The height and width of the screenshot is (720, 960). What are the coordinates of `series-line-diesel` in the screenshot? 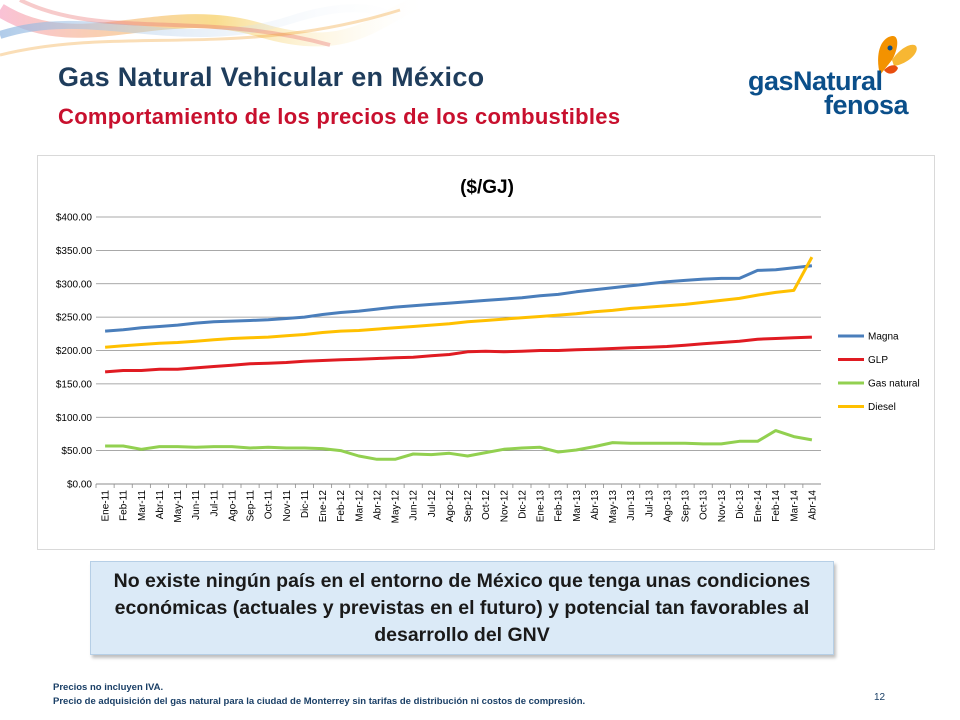 It's located at (459, 302).